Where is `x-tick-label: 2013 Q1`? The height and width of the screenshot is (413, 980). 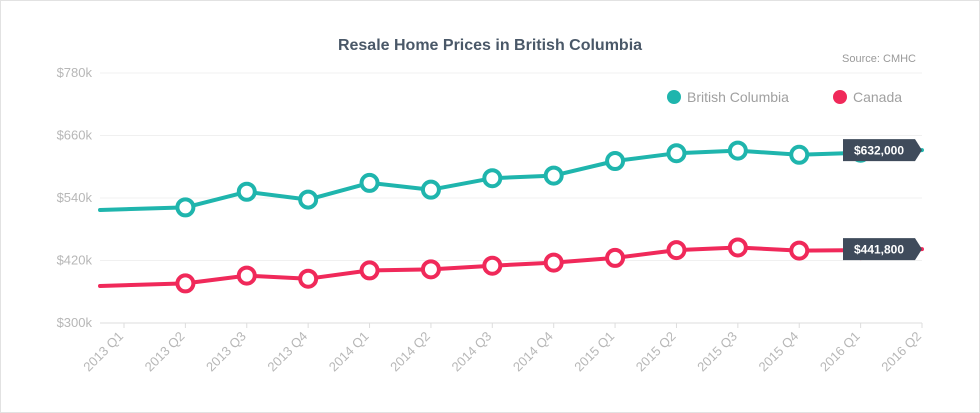 x-tick-label: 2013 Q1 is located at coordinates (103, 352).